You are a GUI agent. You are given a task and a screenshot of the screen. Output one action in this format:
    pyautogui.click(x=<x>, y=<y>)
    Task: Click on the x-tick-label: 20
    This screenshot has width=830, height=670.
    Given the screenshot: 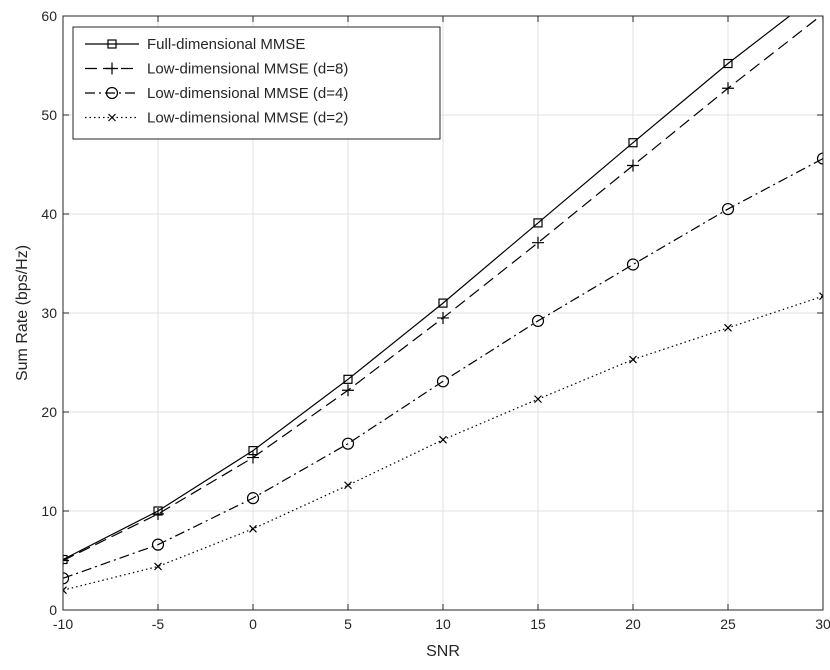 What is the action you would take?
    pyautogui.click(x=633, y=624)
    